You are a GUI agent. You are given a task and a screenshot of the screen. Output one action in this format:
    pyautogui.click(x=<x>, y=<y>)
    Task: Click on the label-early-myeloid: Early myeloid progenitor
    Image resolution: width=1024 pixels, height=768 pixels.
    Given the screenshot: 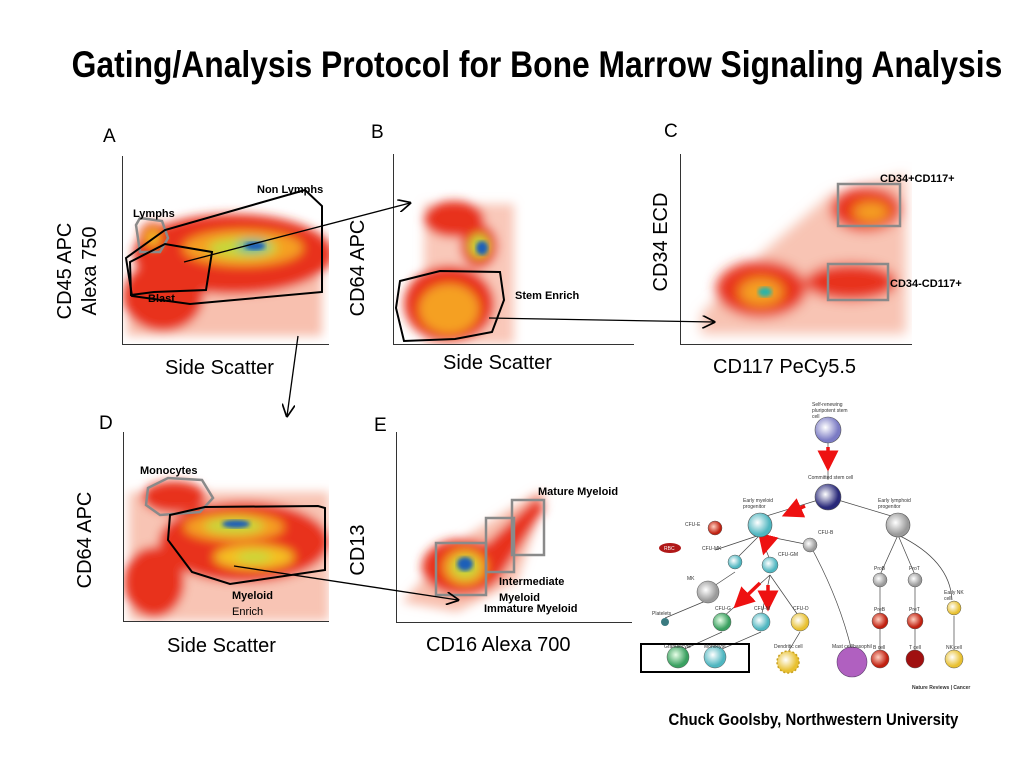 What is the action you would take?
    pyautogui.click(x=758, y=504)
    